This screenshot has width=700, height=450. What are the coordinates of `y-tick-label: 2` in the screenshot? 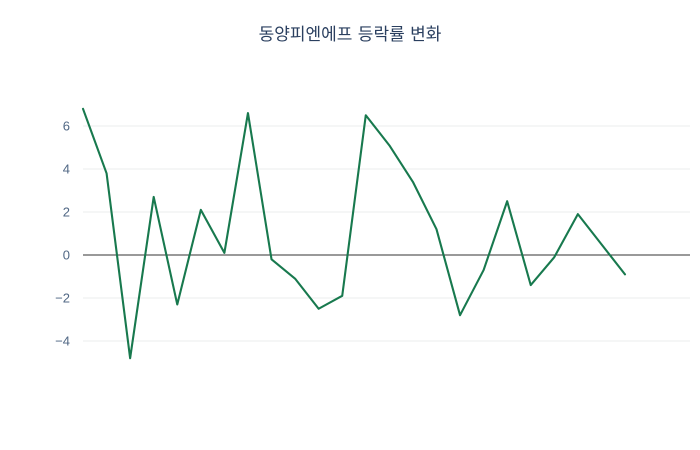 It's located at (66, 211).